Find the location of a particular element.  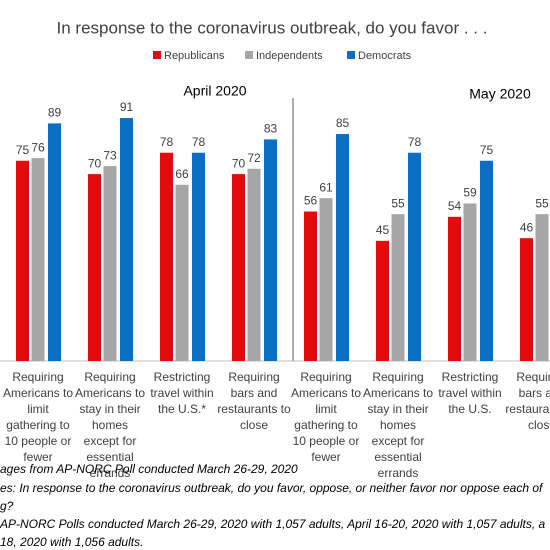

value-label: 46 is located at coordinates (527, 227).